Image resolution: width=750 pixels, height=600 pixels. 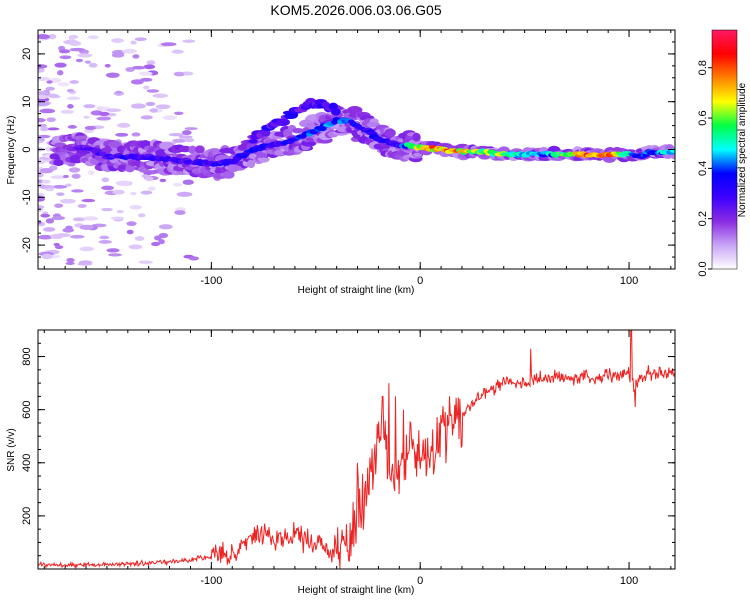 What do you see at coordinates (703, 117) in the screenshot?
I see `colorbar-tick-label: 0.6` at bounding box center [703, 117].